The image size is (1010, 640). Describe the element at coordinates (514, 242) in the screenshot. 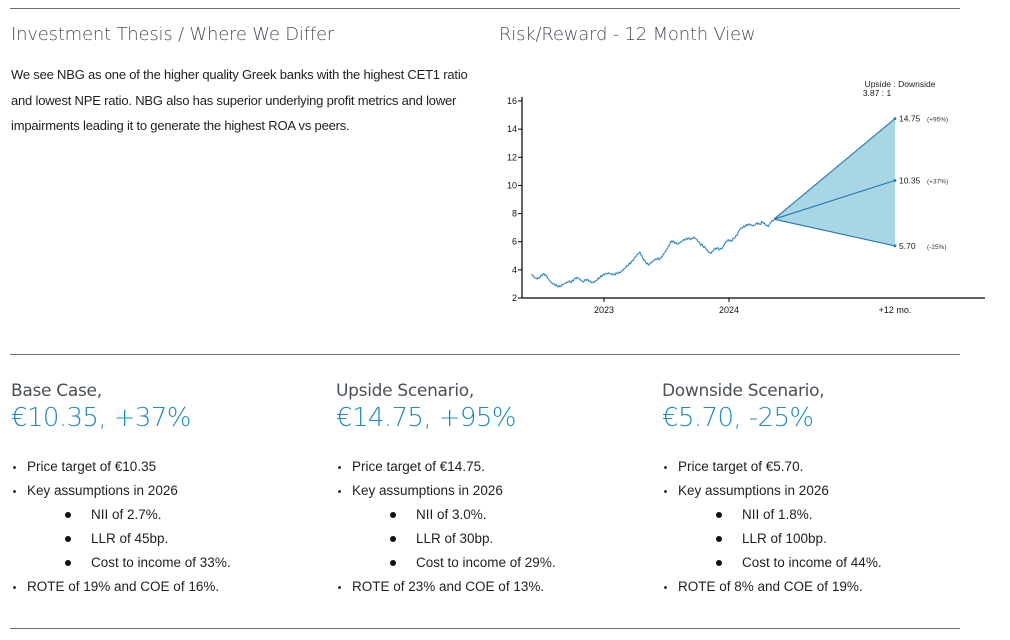

I see `y-tick-label: 6` at that location.